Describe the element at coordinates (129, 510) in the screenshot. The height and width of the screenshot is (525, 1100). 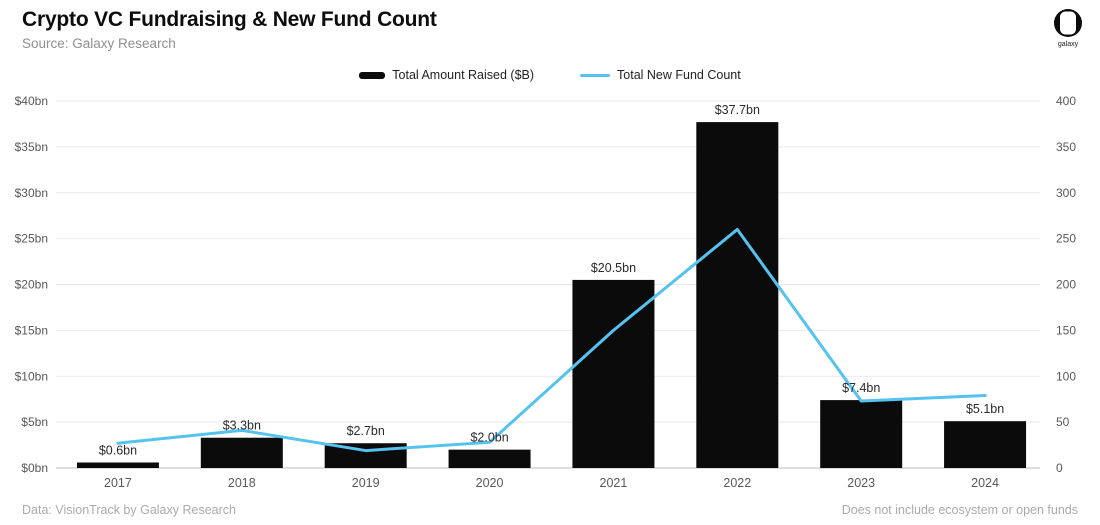
I see `footer-data-source: Data: VisionTrack by Galaxy Research` at that location.